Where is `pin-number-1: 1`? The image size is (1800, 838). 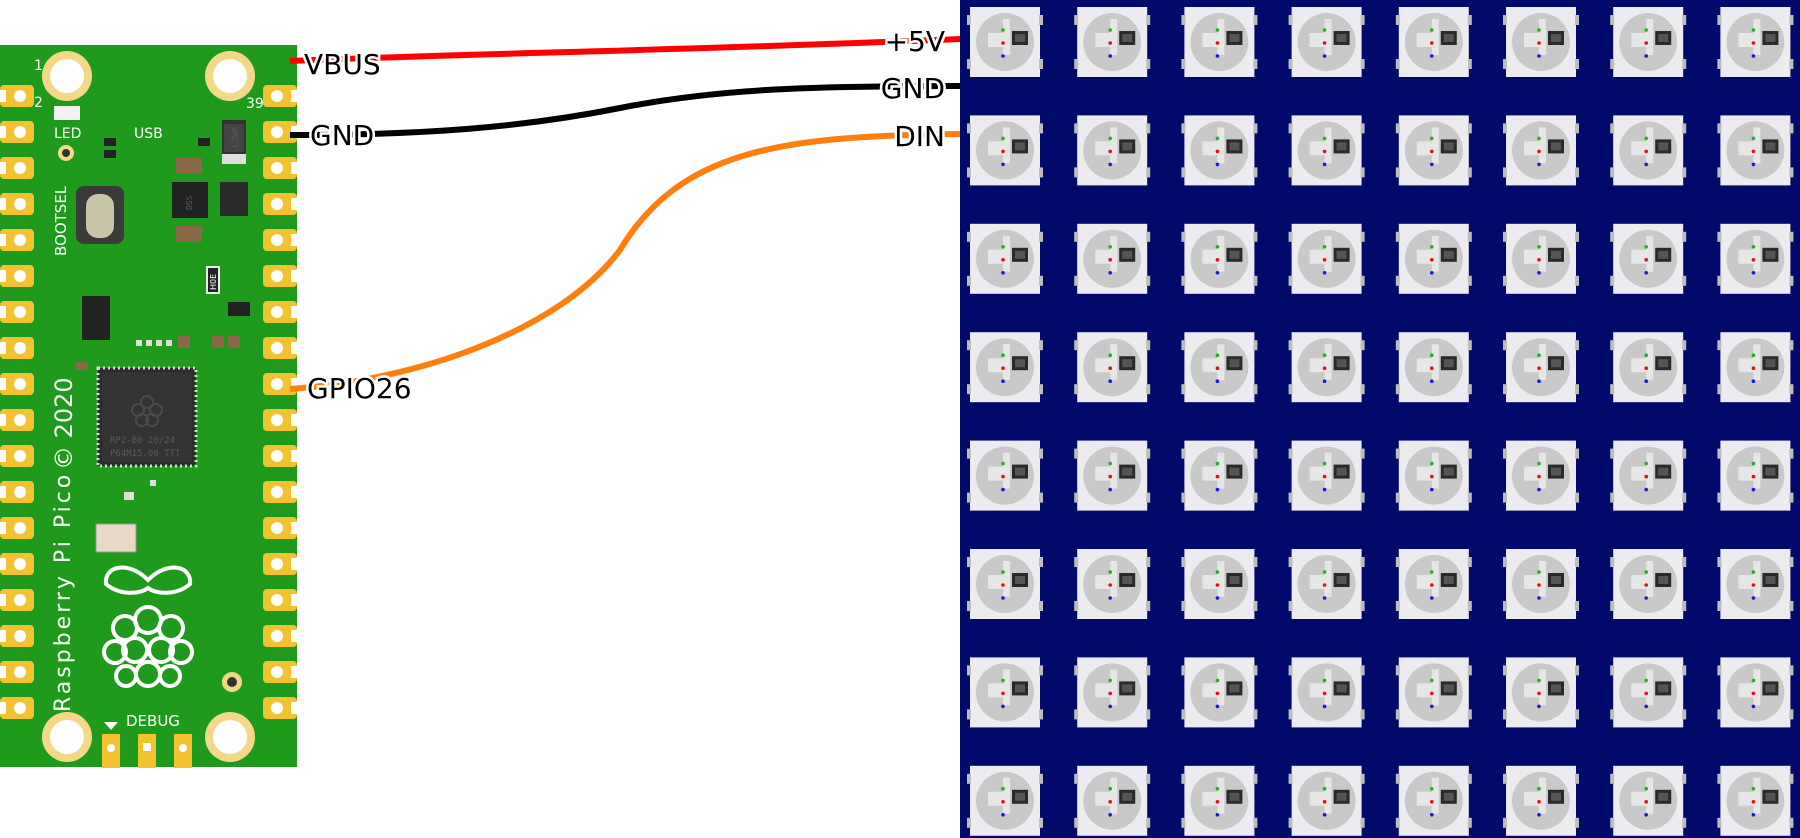 pin-number-1: 1 is located at coordinates (38, 66).